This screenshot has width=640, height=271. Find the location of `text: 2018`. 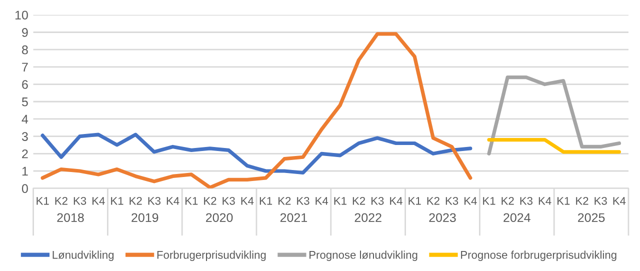

text: 2018 is located at coordinates (70, 217).